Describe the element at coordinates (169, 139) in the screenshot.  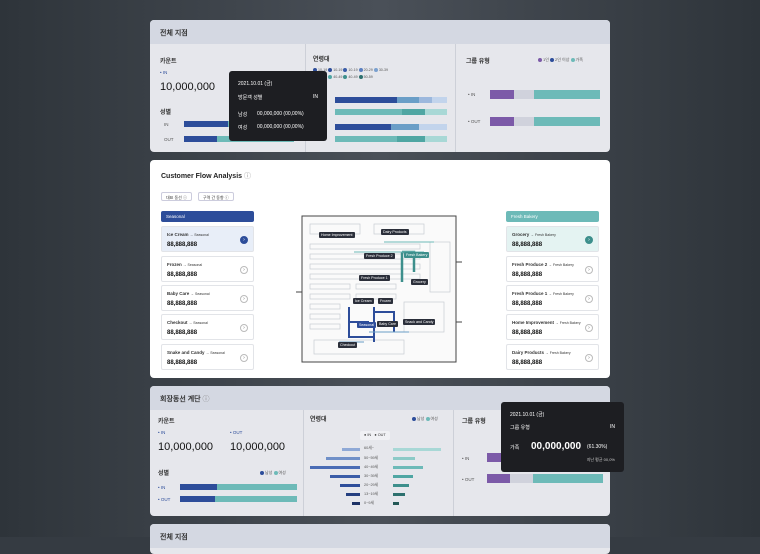
I see `gender-out-label: OUT` at that location.